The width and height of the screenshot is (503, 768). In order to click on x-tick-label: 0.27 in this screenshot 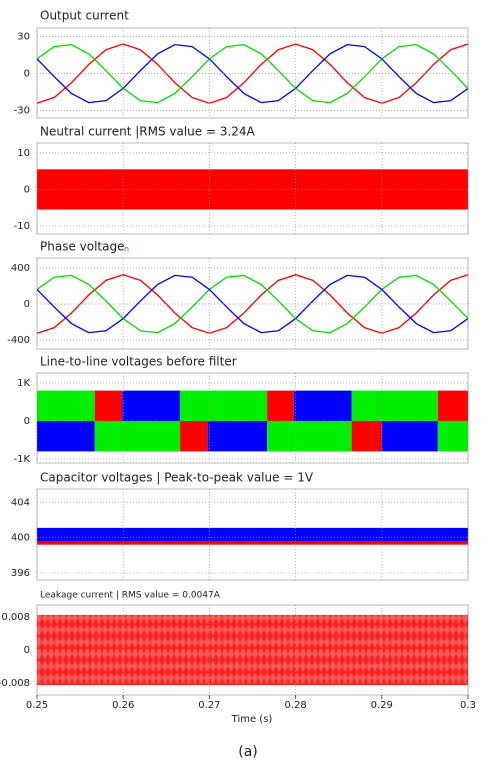, I will do `click(209, 705)`.